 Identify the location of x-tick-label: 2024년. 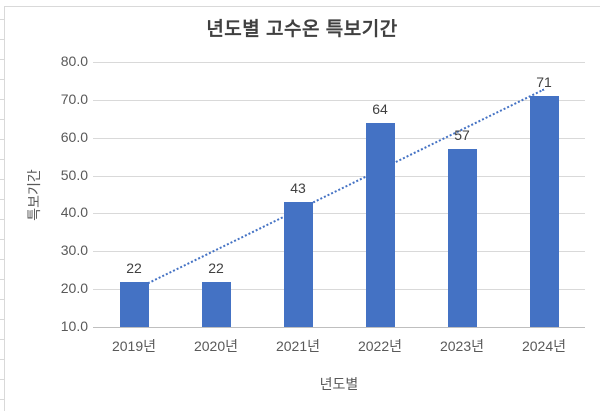
(544, 346).